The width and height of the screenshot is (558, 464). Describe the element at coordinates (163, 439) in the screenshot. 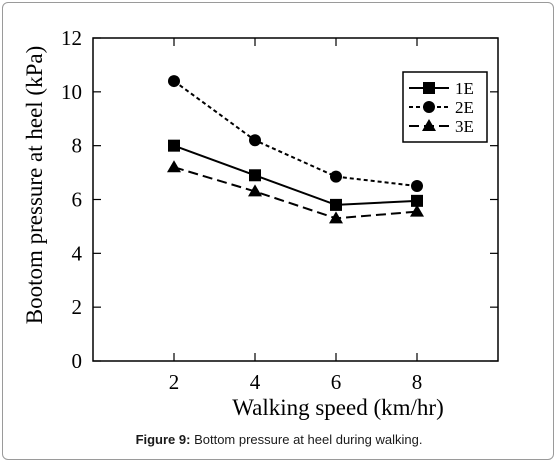

I see `caption-label: Figure 9:` at that location.